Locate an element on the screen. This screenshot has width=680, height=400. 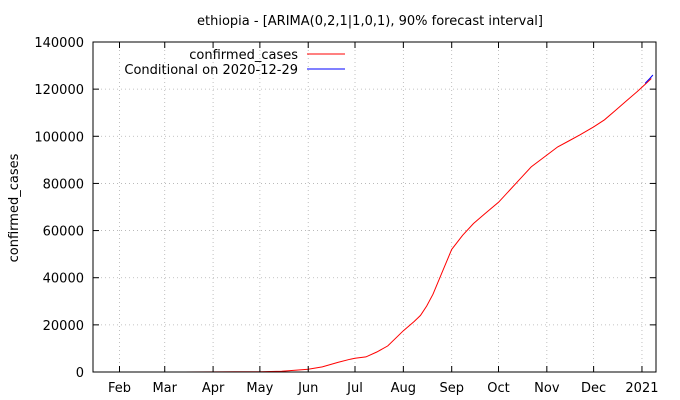
legend-label: confirmed_cases is located at coordinates (243, 55).